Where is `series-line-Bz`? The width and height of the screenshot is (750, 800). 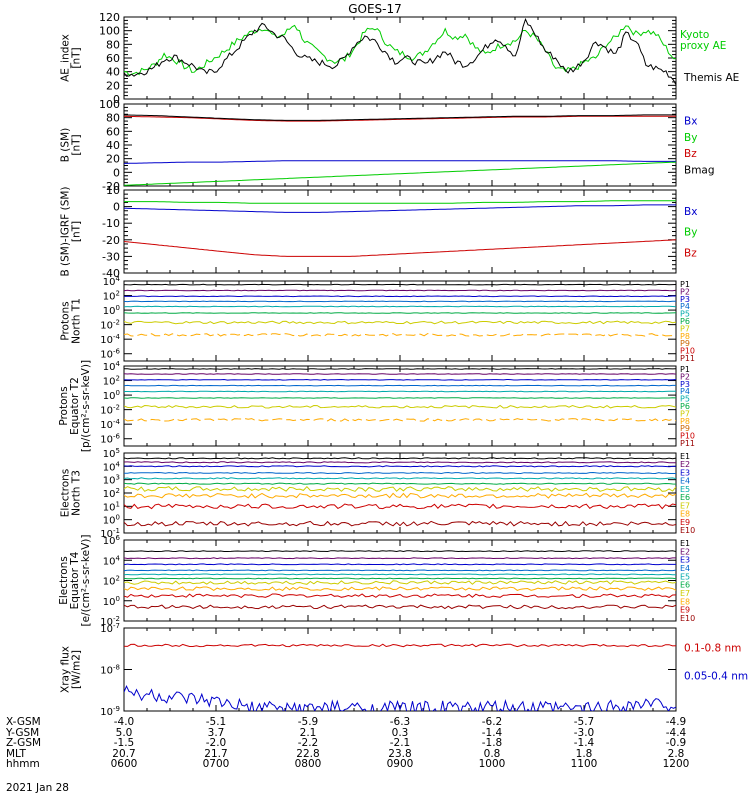
series-line-Bz is located at coordinates (400, 118).